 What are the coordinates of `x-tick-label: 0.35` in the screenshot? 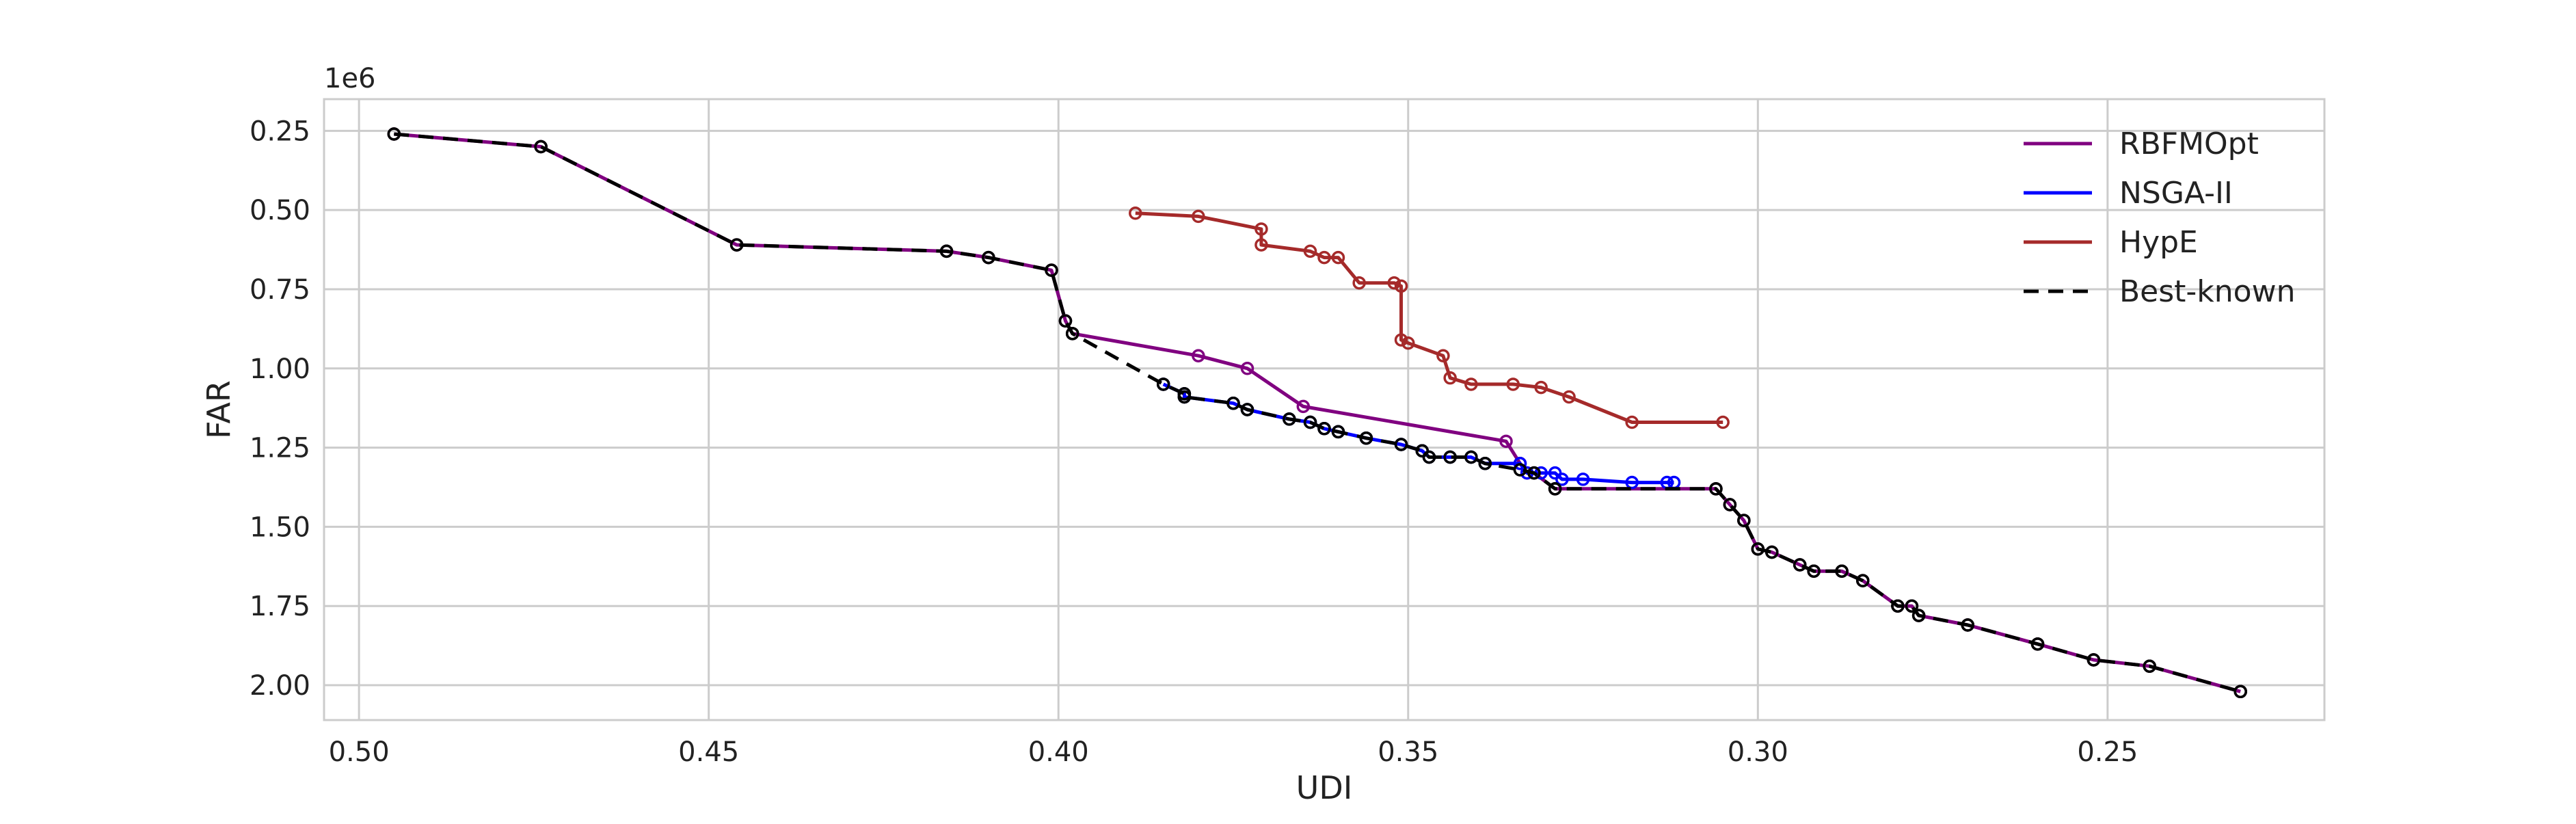 It's located at (1408, 752).